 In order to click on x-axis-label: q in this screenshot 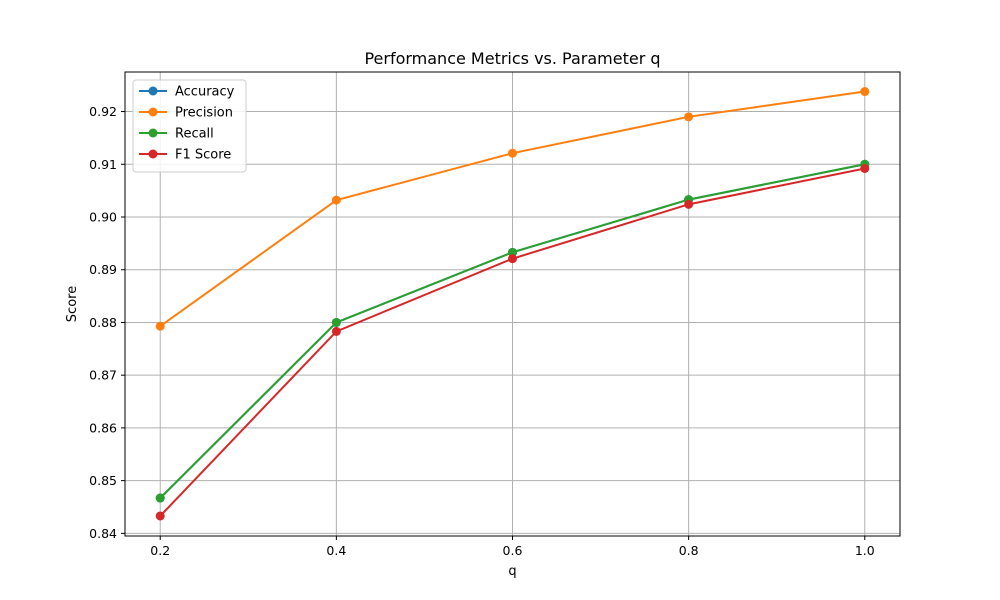, I will do `click(512, 571)`.